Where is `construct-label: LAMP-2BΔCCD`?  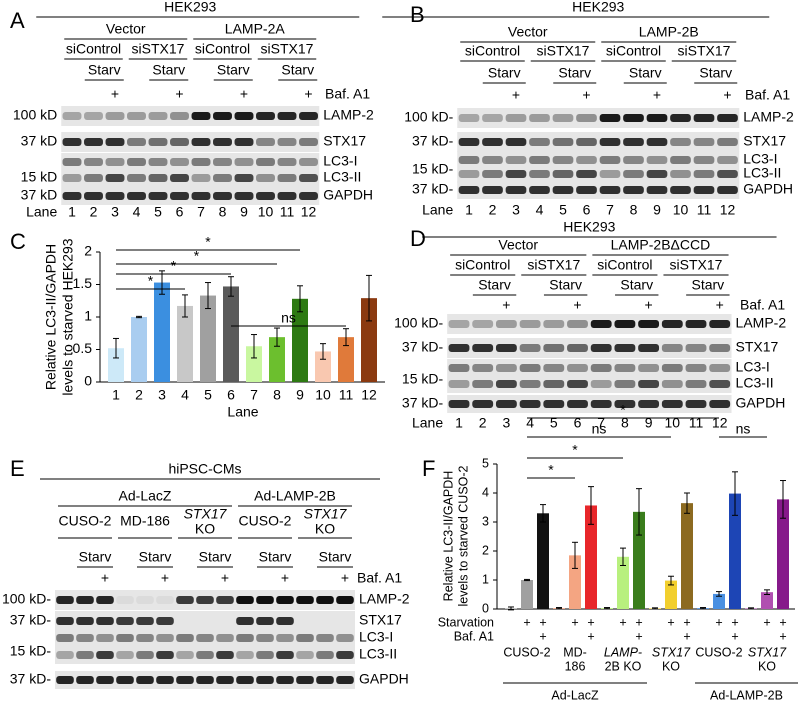 construct-label: LAMP-2BΔCCD is located at coordinates (661, 245).